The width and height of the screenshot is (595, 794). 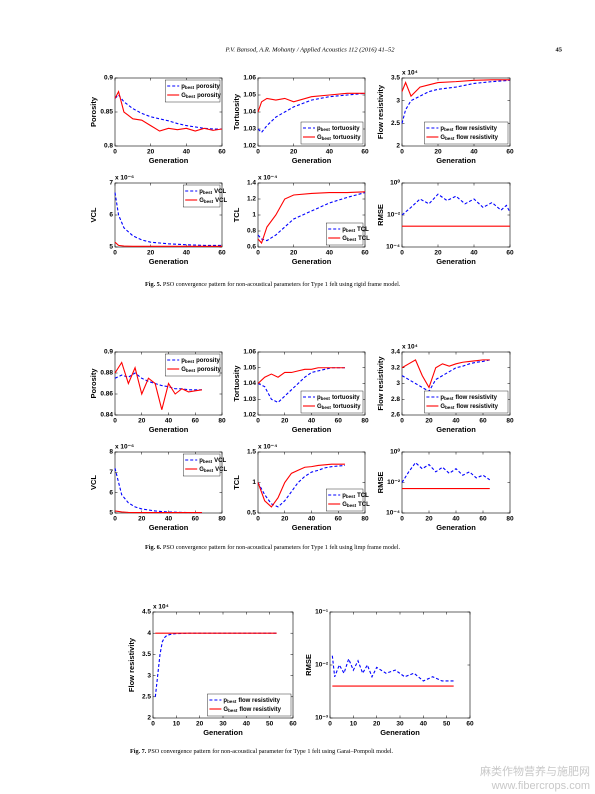 I want to click on axis-multiplier: x 10⁻⁴, so click(x=267, y=178).